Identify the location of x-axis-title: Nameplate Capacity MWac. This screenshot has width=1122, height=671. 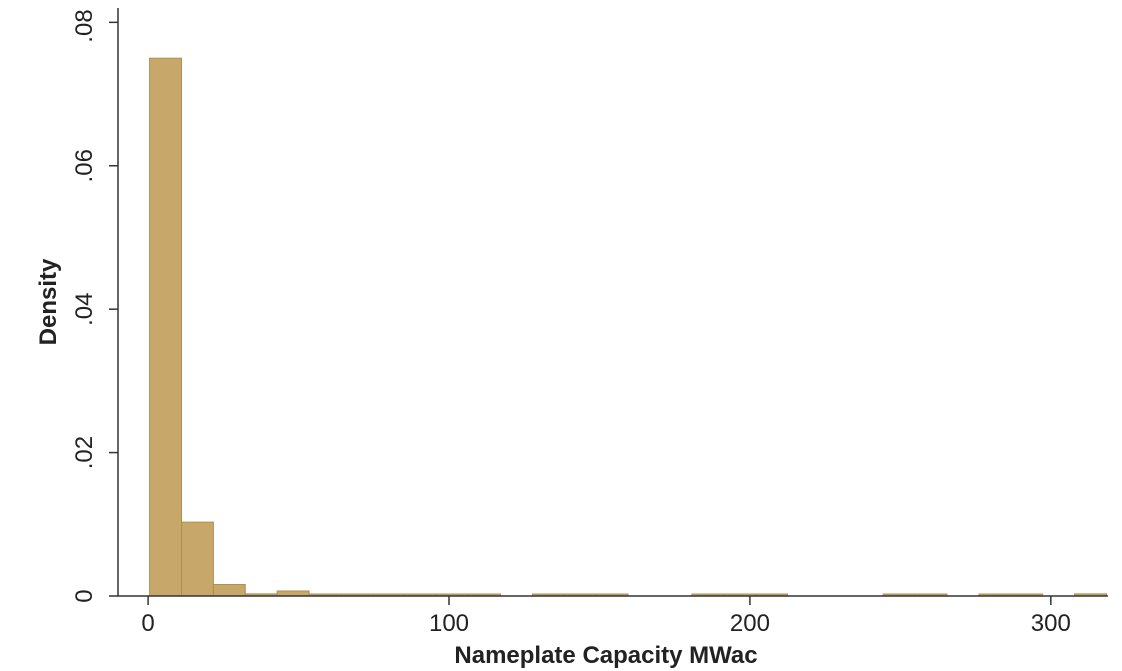
(605, 655).